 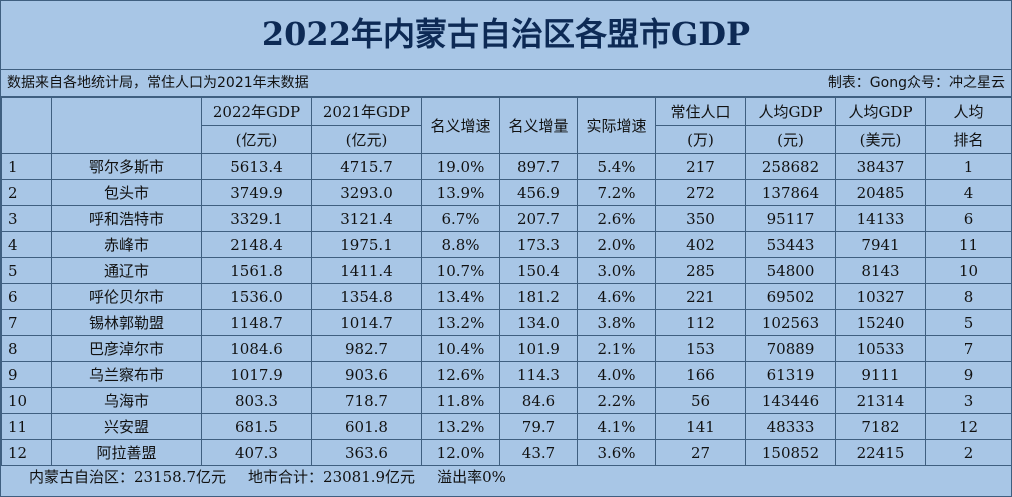 What do you see at coordinates (616, 166) in the screenshot?
I see `table-cell: 5.4%` at bounding box center [616, 166].